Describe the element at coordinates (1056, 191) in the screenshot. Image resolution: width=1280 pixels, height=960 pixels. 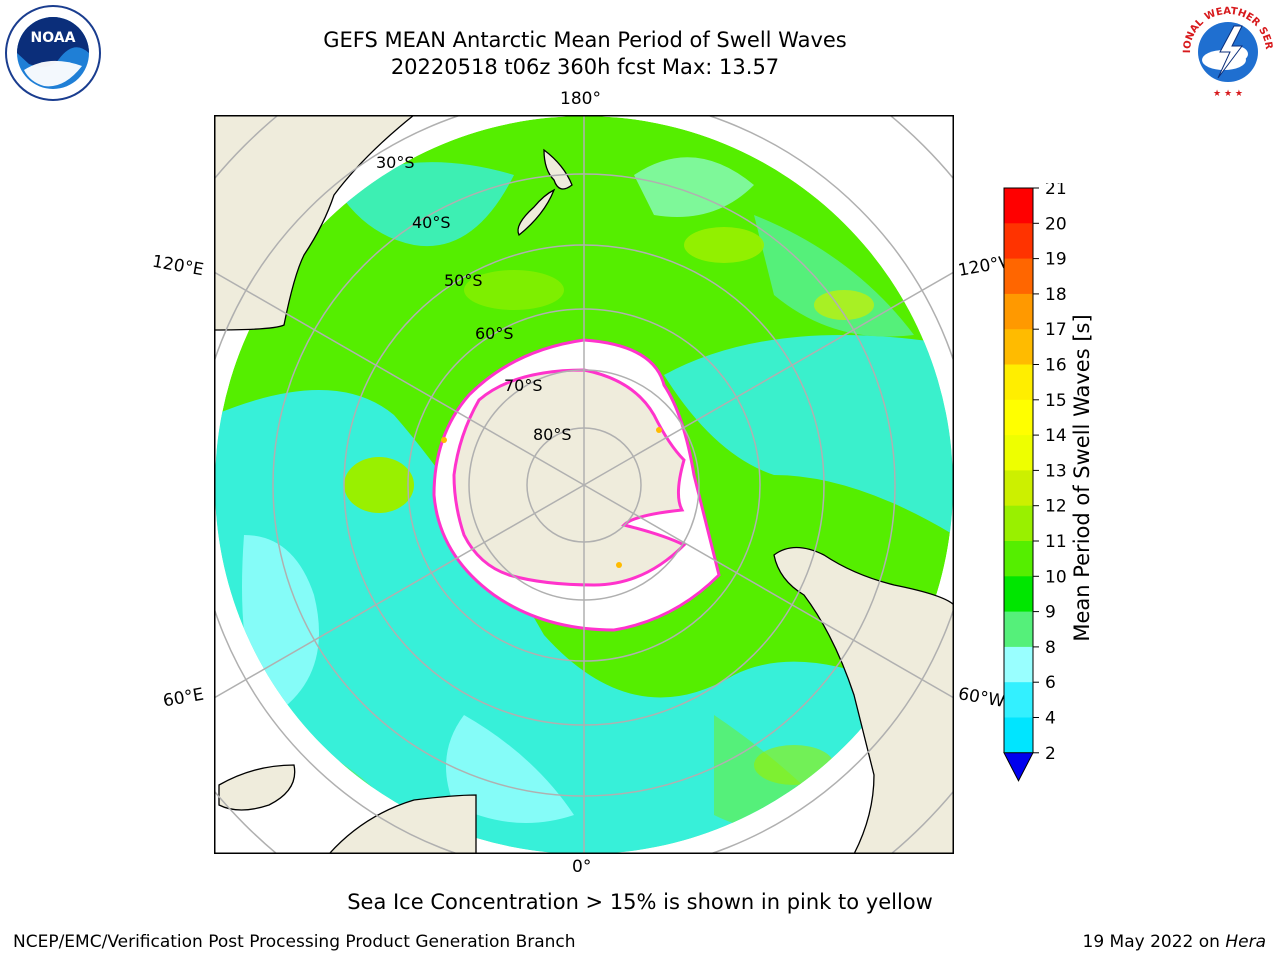
I see `colorbar-tick-label: 21` at that location.